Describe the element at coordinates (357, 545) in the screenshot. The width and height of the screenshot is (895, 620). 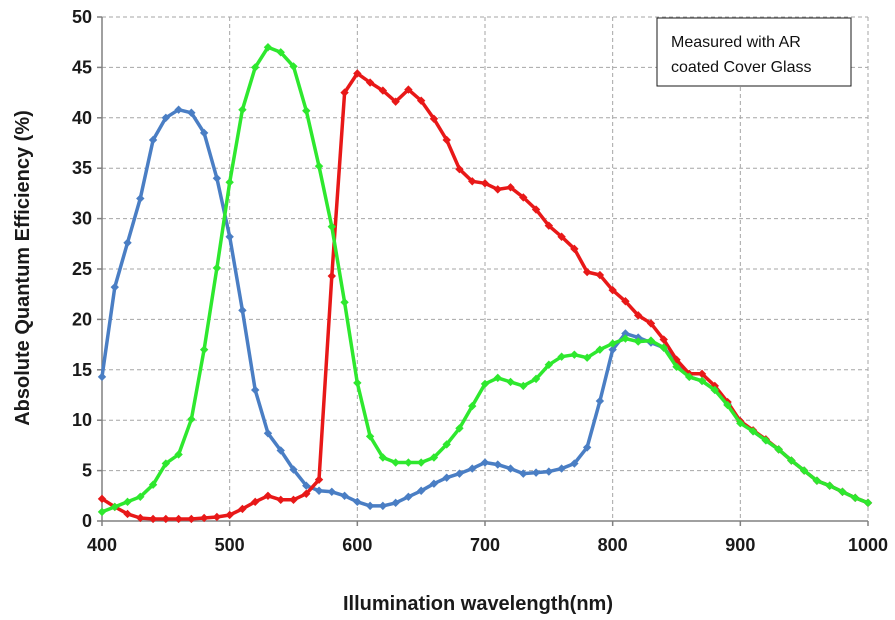
I see `x-tick-label: 600` at that location.